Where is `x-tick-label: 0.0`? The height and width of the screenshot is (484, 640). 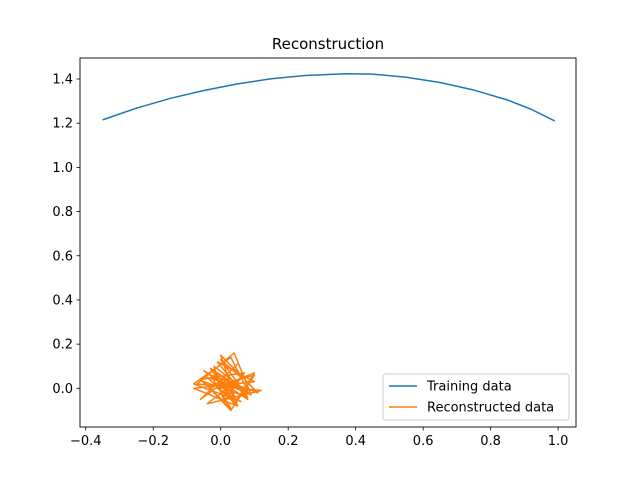
x-tick-label: 0.0 is located at coordinates (220, 441).